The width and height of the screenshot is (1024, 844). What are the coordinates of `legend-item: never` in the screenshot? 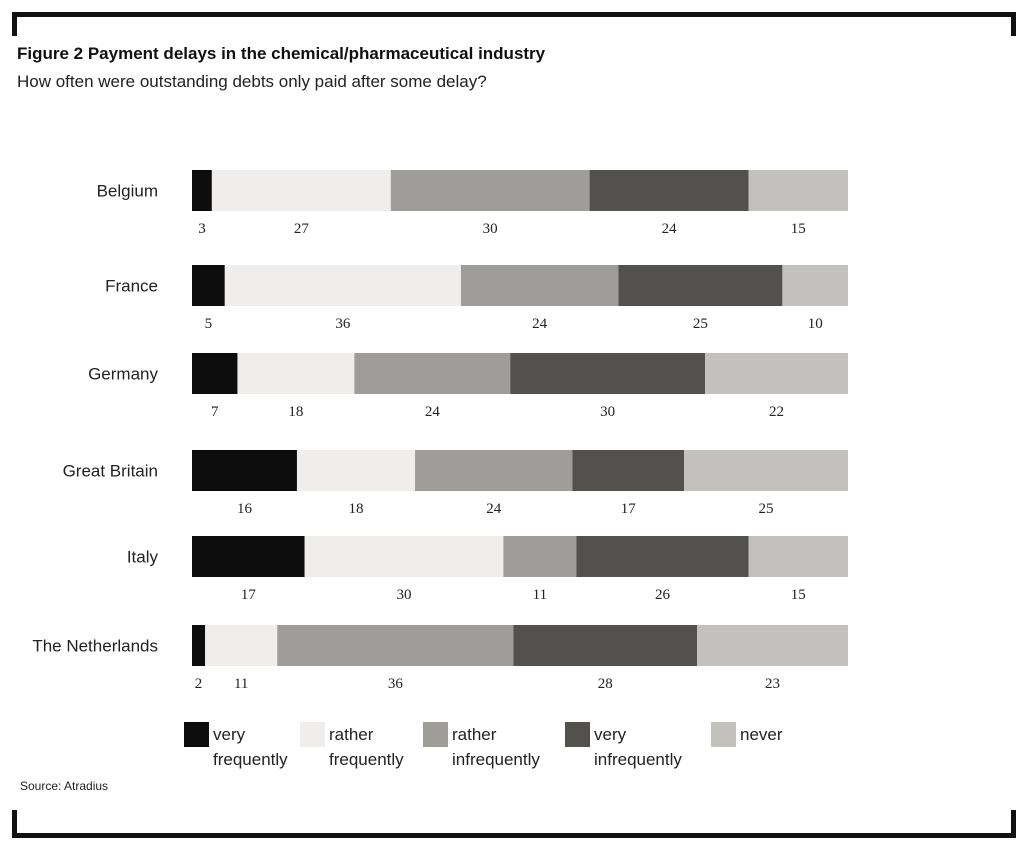 It's located at (747, 734).